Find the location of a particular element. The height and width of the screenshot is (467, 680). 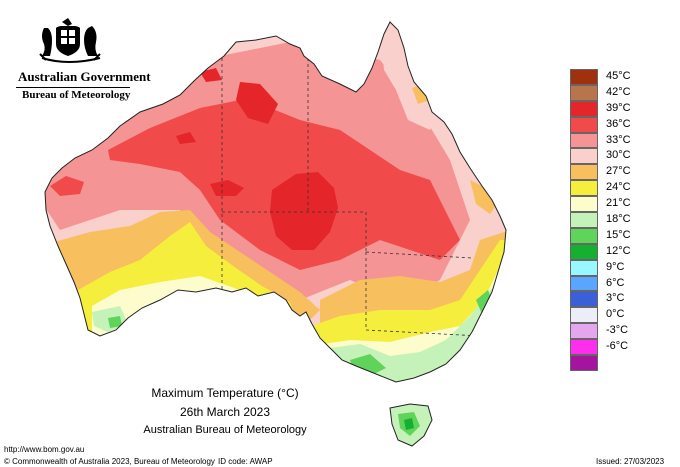

legend-label: 45°C is located at coordinates (618, 76).